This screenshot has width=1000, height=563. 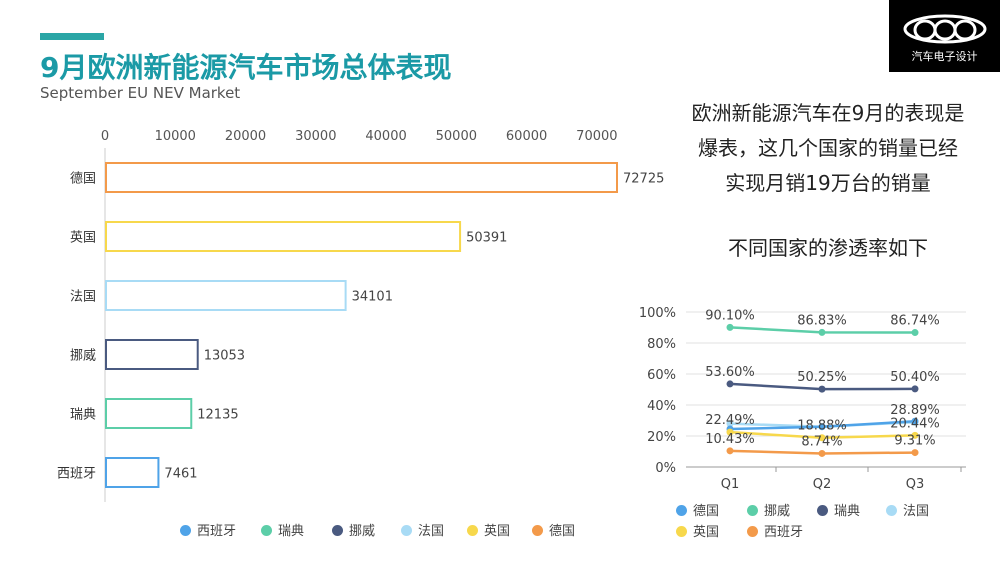 I want to click on summary-line-1: 欧洲新能源汽车在9月的表现是, so click(x=828, y=113).